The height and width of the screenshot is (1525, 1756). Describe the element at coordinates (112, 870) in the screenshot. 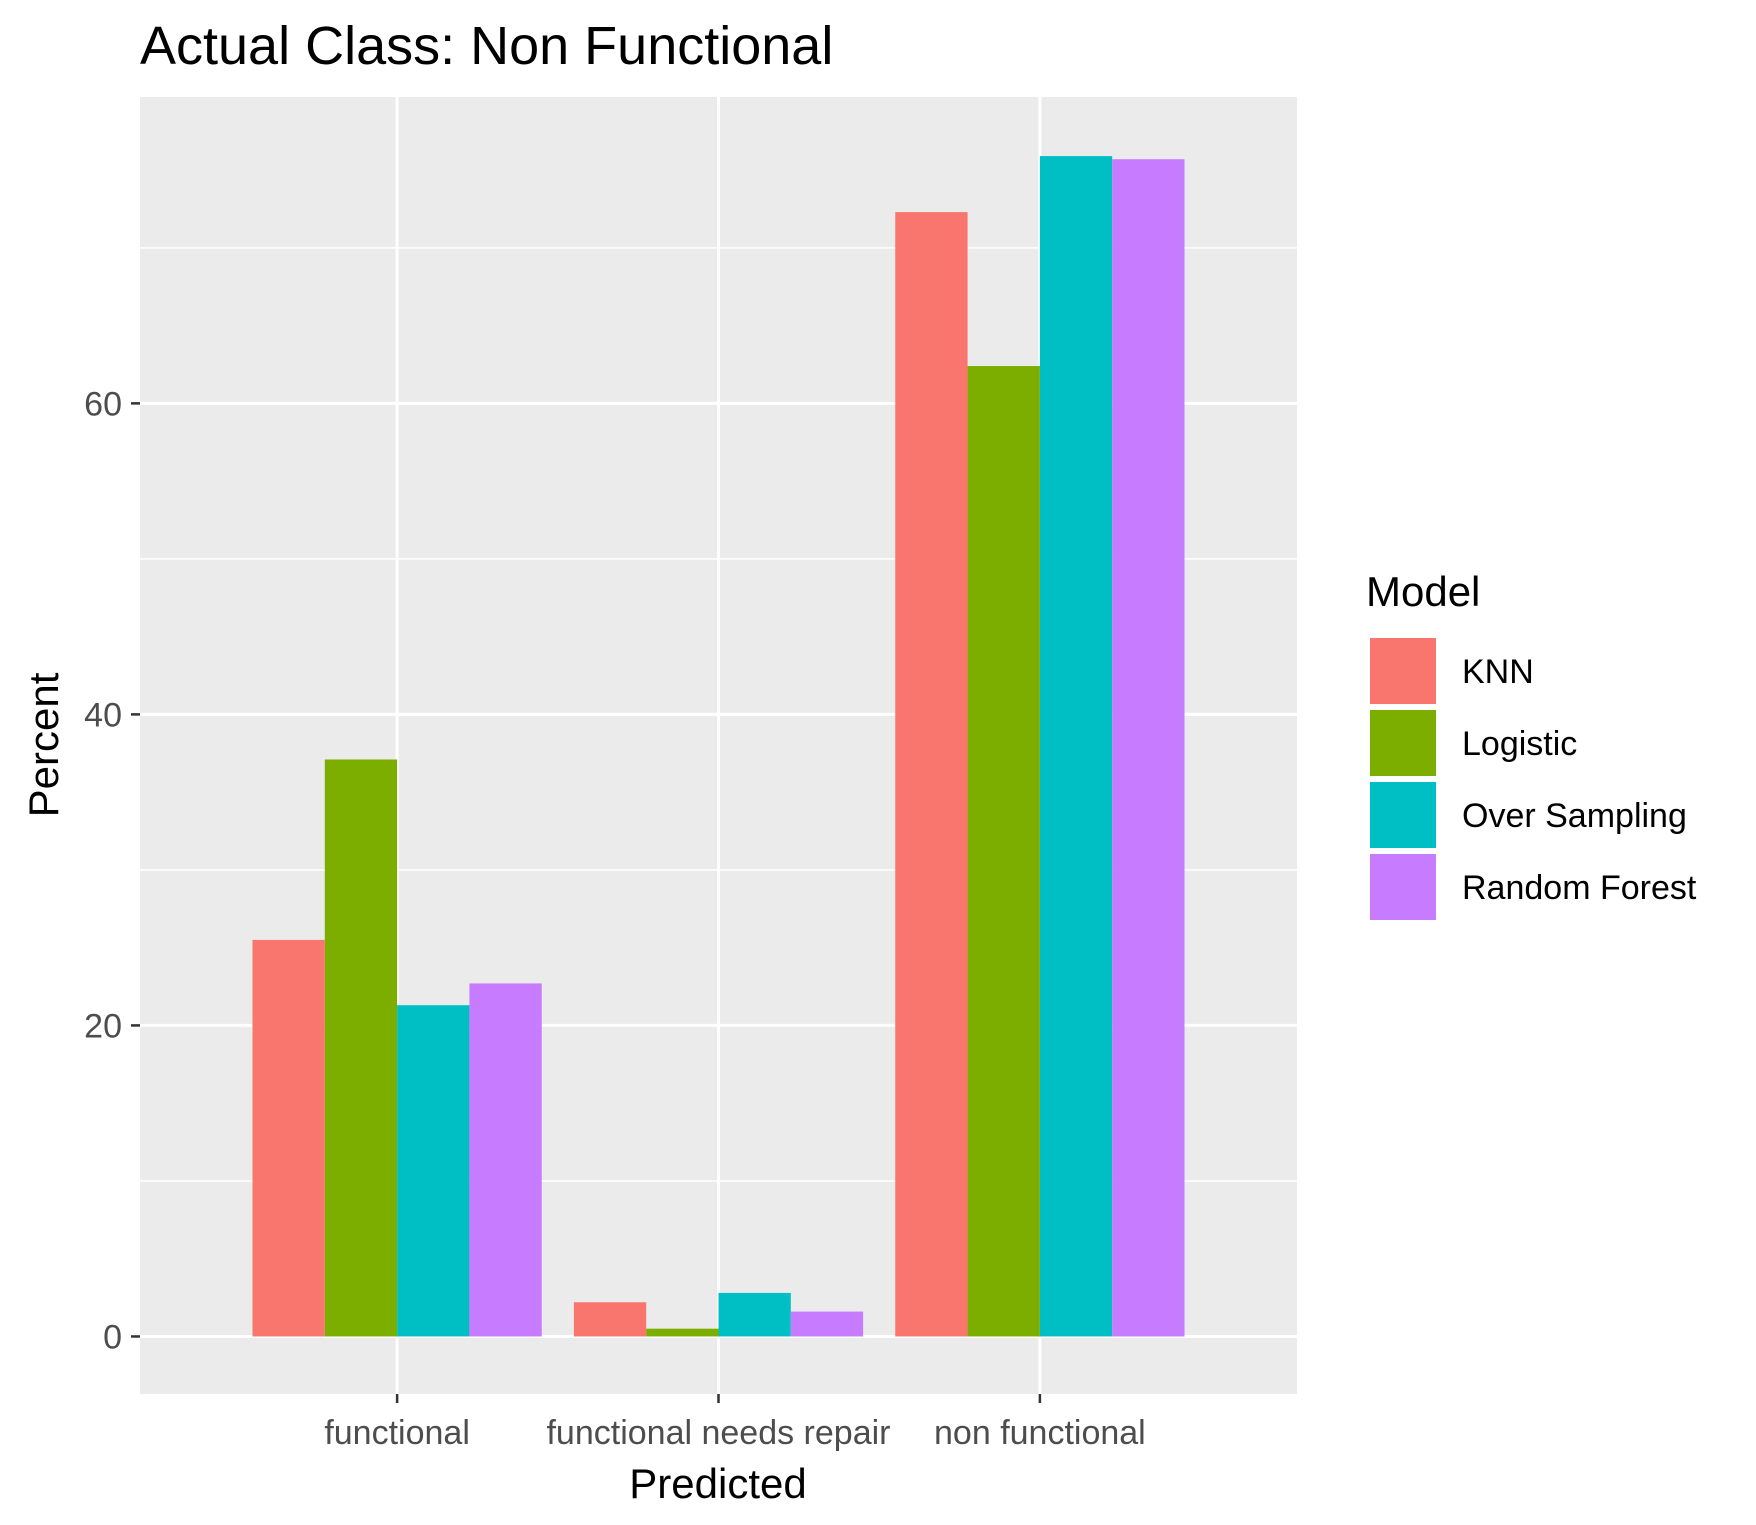

I see `y-axis: 0 20 40 60` at that location.